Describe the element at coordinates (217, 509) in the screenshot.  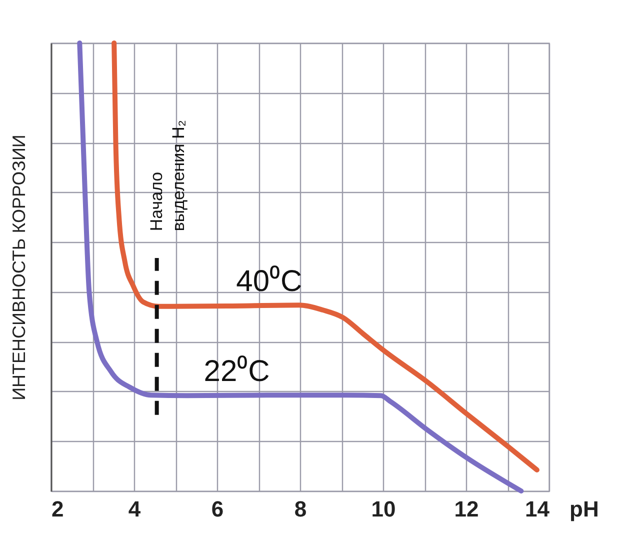
I see `x-tick-label: 6` at that location.